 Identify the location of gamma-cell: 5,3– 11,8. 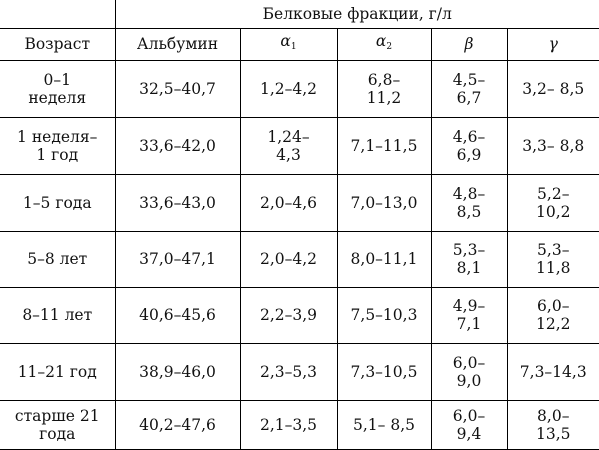
(552, 259).